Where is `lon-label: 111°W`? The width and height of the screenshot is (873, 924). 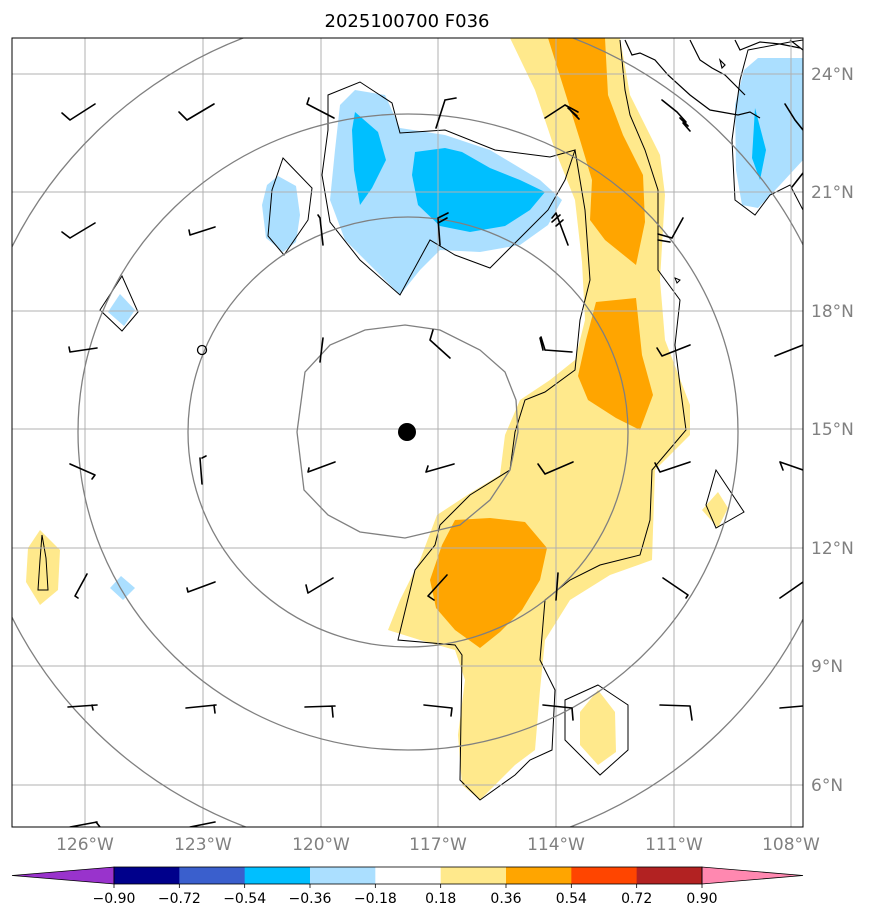 lon-label: 111°W is located at coordinates (674, 845).